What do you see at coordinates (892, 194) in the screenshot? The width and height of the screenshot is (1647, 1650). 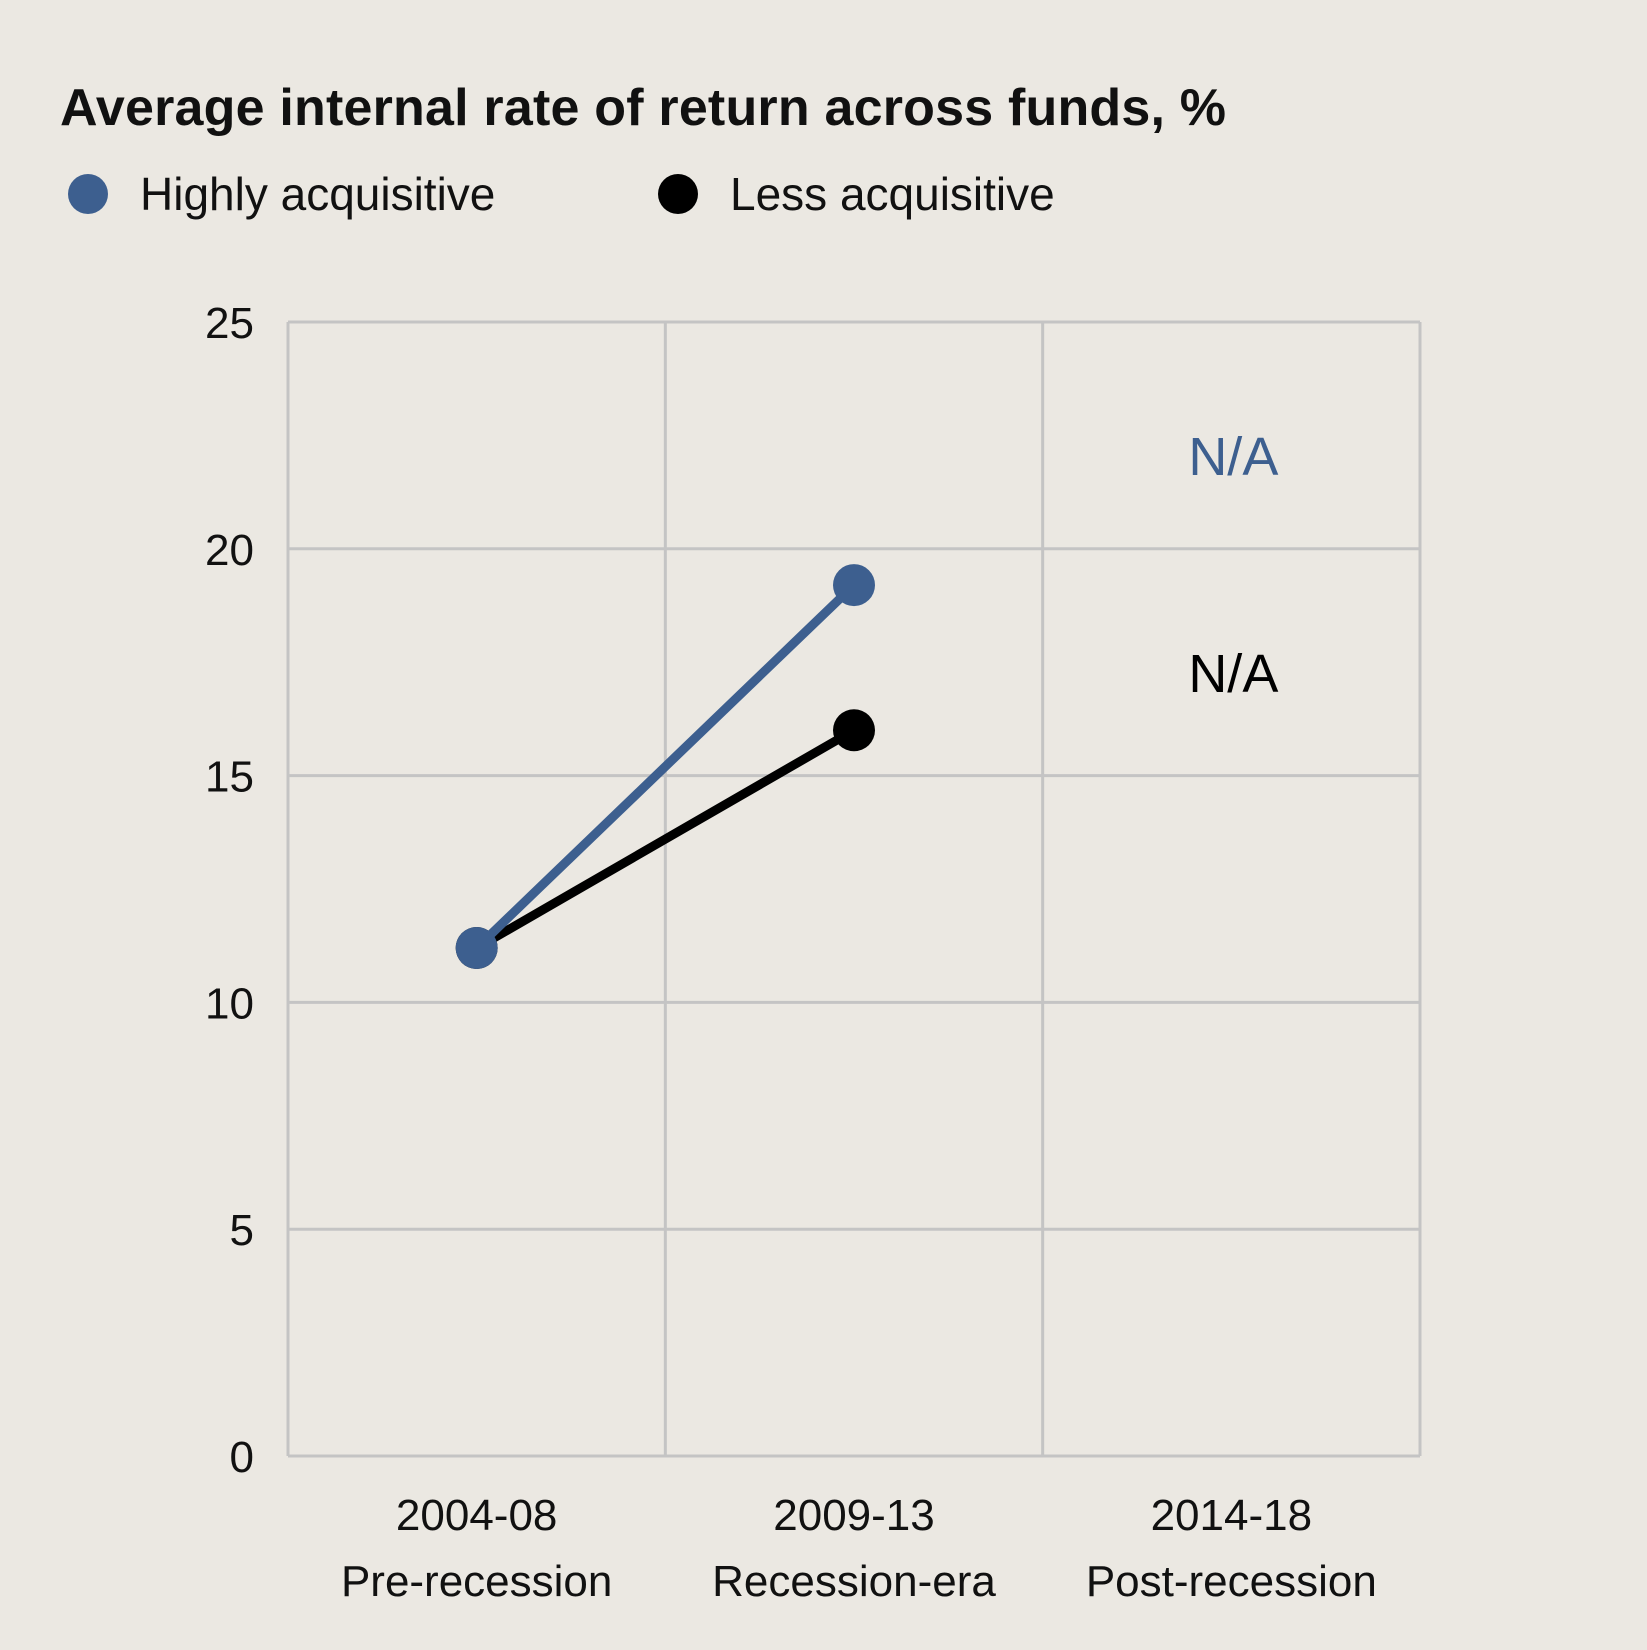 I see `legend-label-less-acquisitive: Less acquisitive` at bounding box center [892, 194].